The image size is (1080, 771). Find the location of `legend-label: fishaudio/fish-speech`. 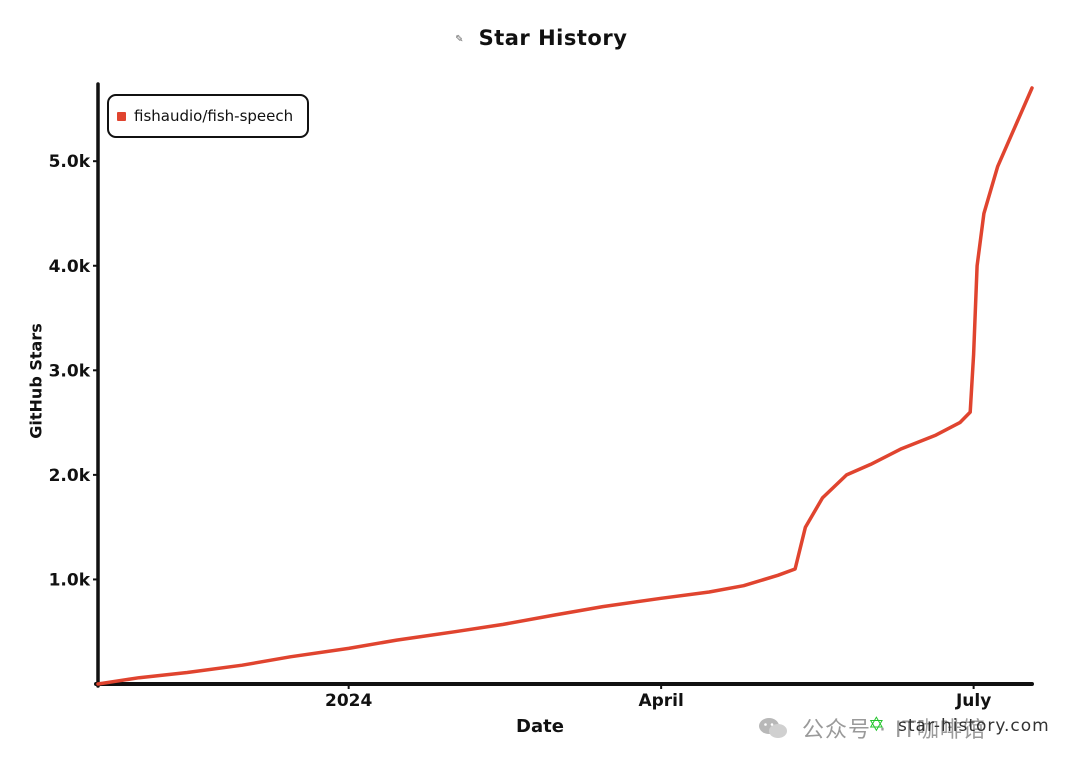

legend-label: fishaudio/fish-speech is located at coordinates (214, 116).